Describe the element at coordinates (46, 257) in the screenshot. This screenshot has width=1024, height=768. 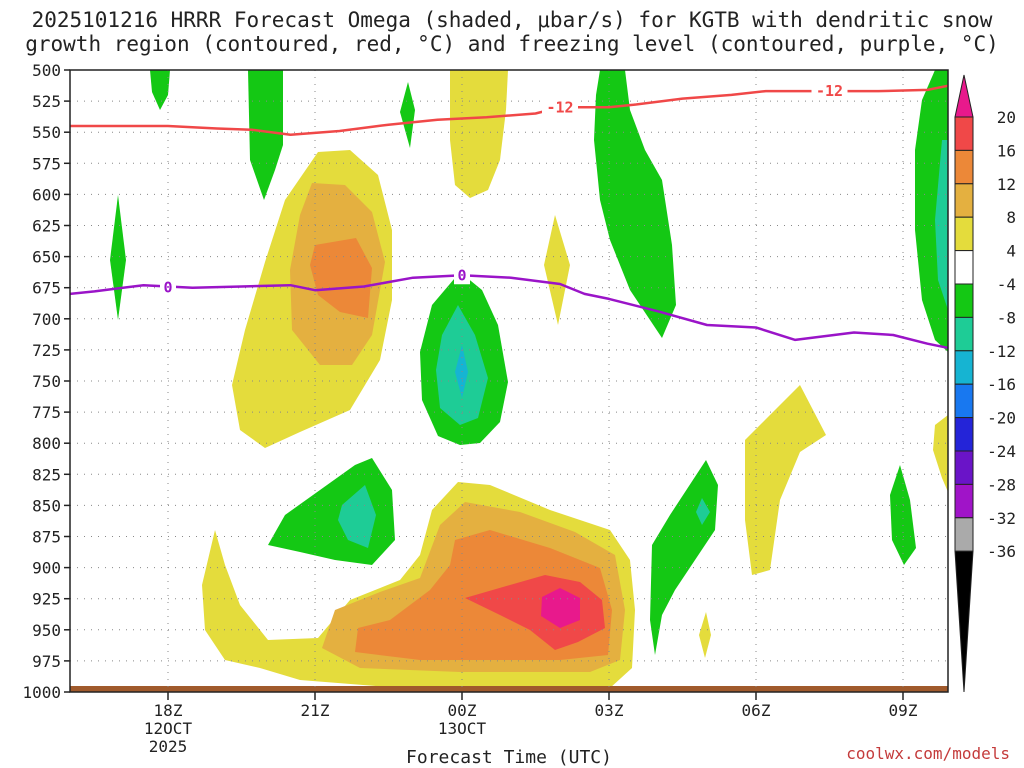
I see `y-tick-label: 650` at that location.